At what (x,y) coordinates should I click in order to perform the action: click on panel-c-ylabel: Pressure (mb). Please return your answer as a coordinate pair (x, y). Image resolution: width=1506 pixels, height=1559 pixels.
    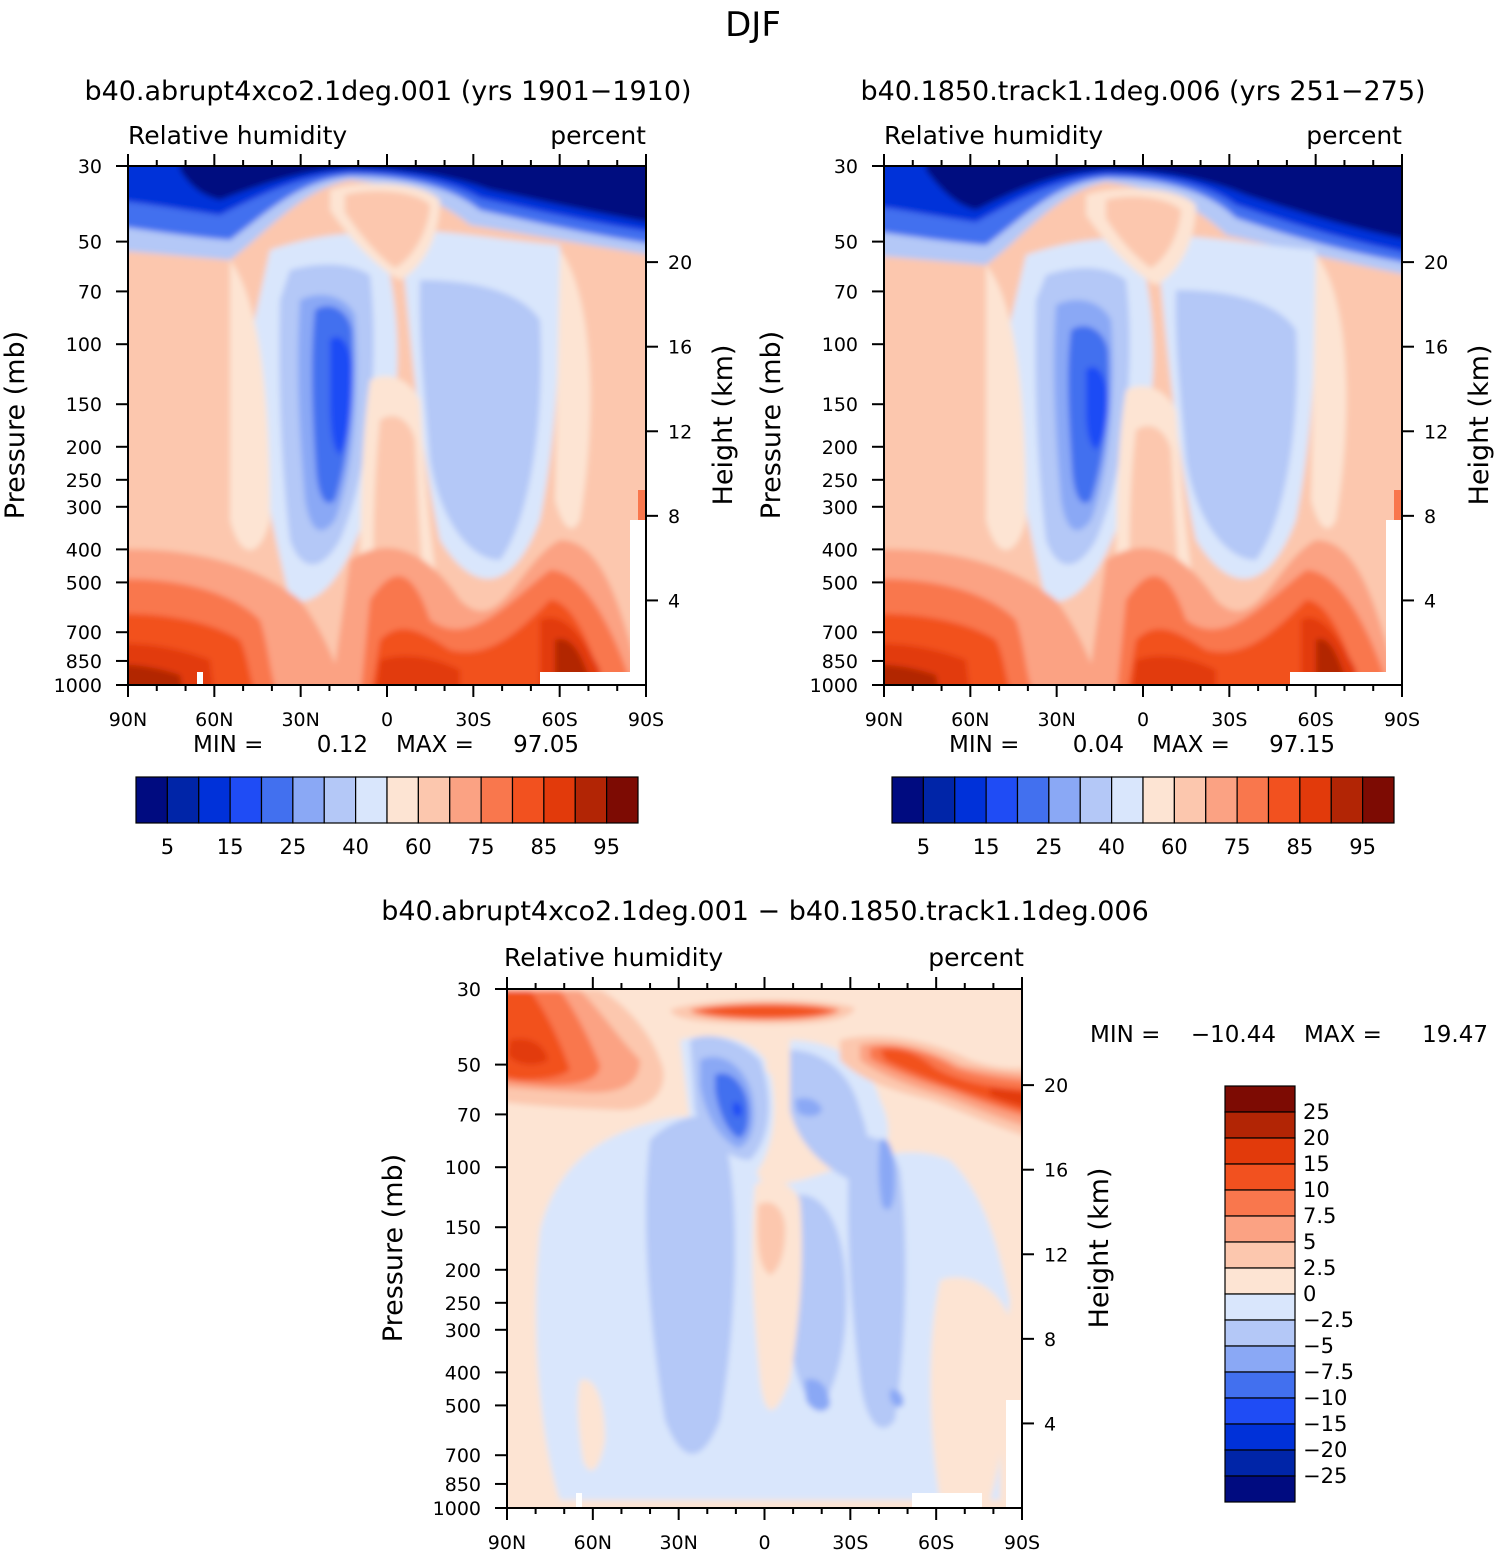
    Looking at the image, I should click on (393, 1248).